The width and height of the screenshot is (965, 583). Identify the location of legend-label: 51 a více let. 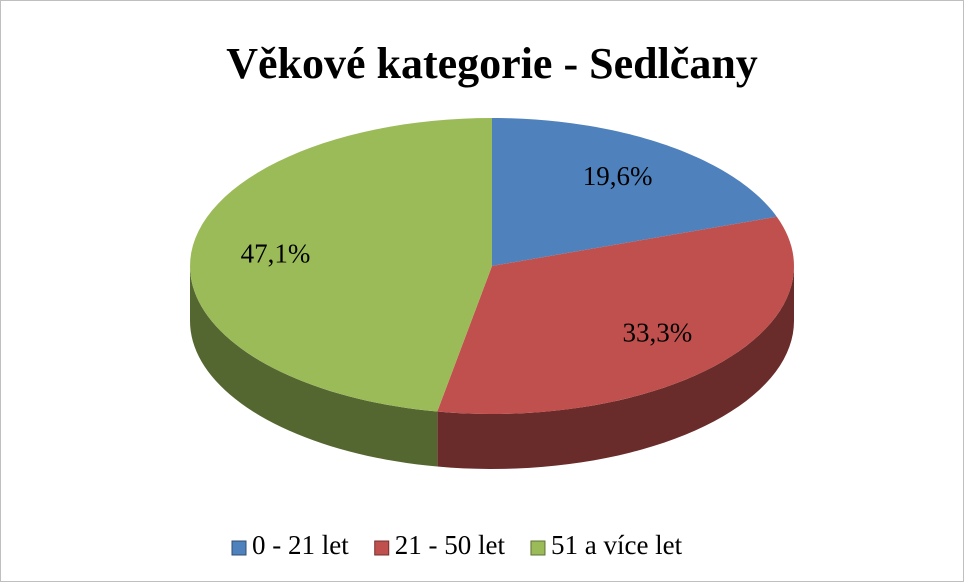
(617, 545).